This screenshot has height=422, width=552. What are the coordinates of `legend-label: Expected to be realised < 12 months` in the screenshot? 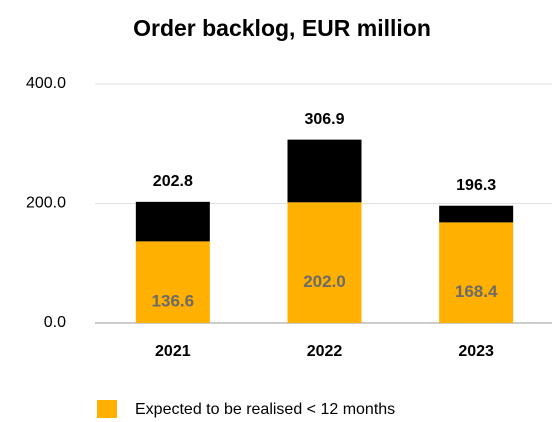 It's located at (265, 409).